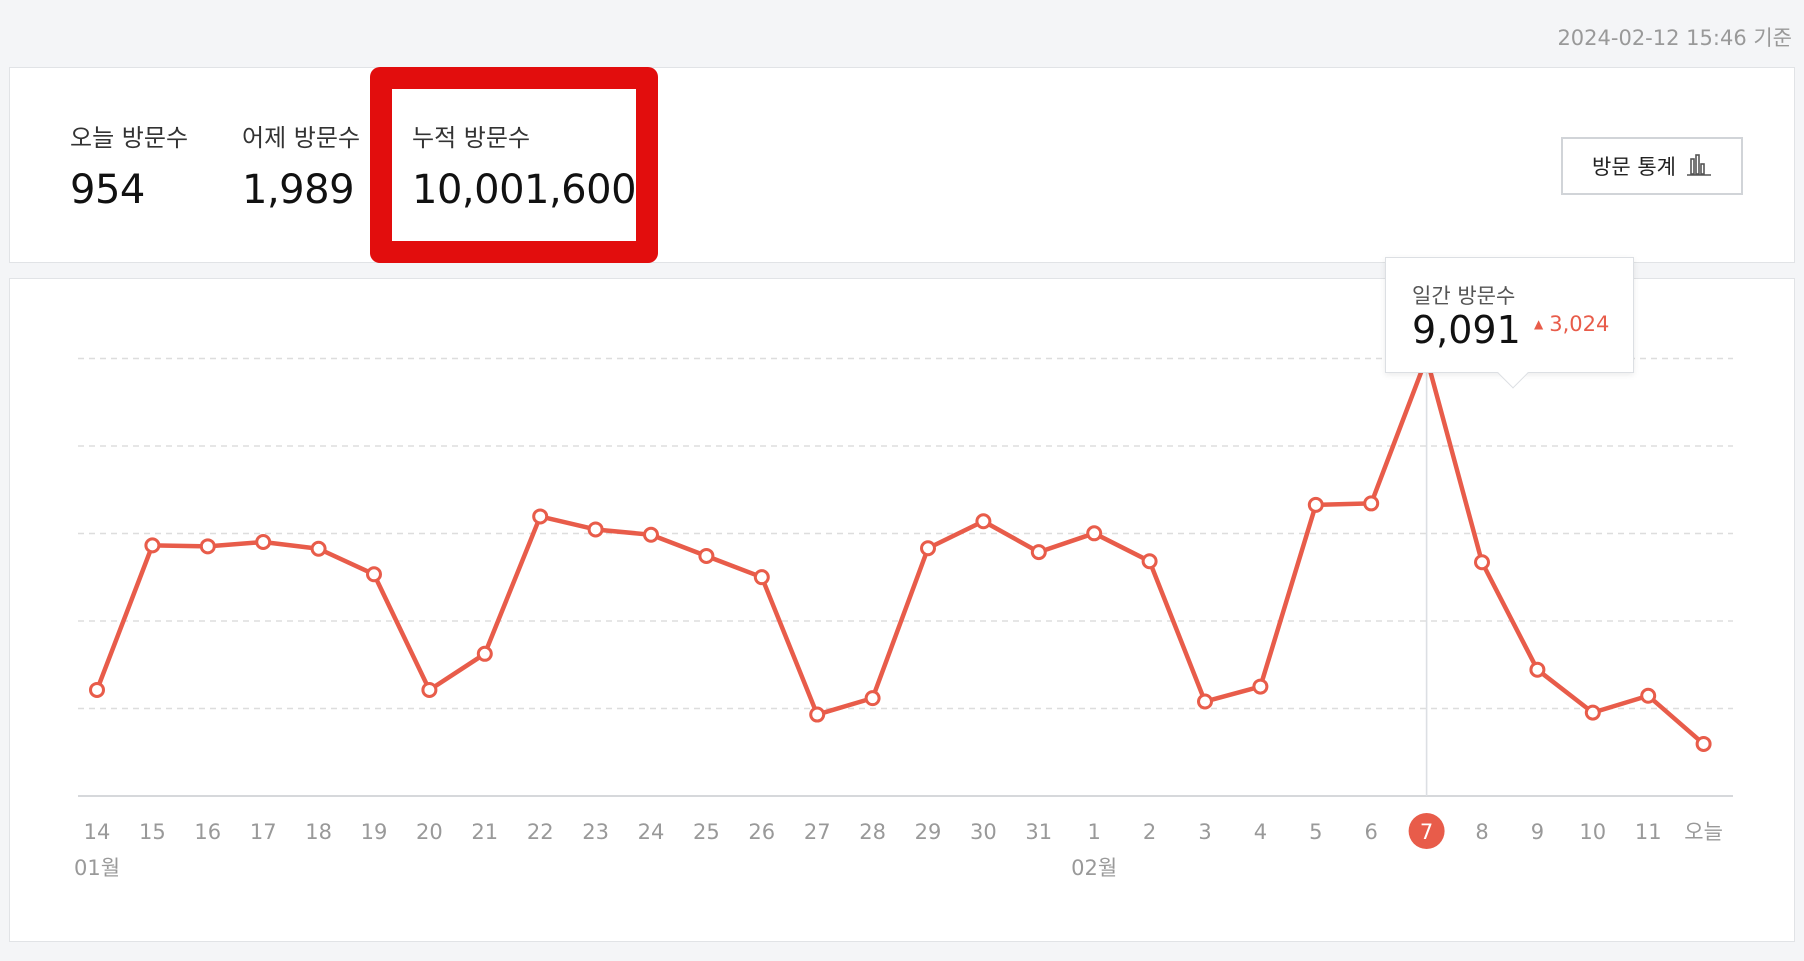  I want to click on x-tick-label: 27, so click(817, 832).